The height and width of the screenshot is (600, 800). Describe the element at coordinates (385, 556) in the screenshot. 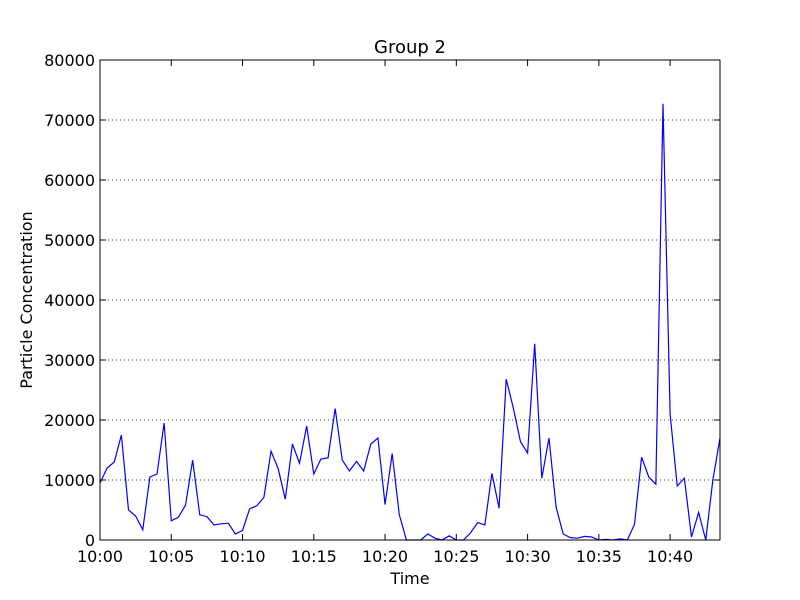

I see `x-tick-label: 10:20` at that location.